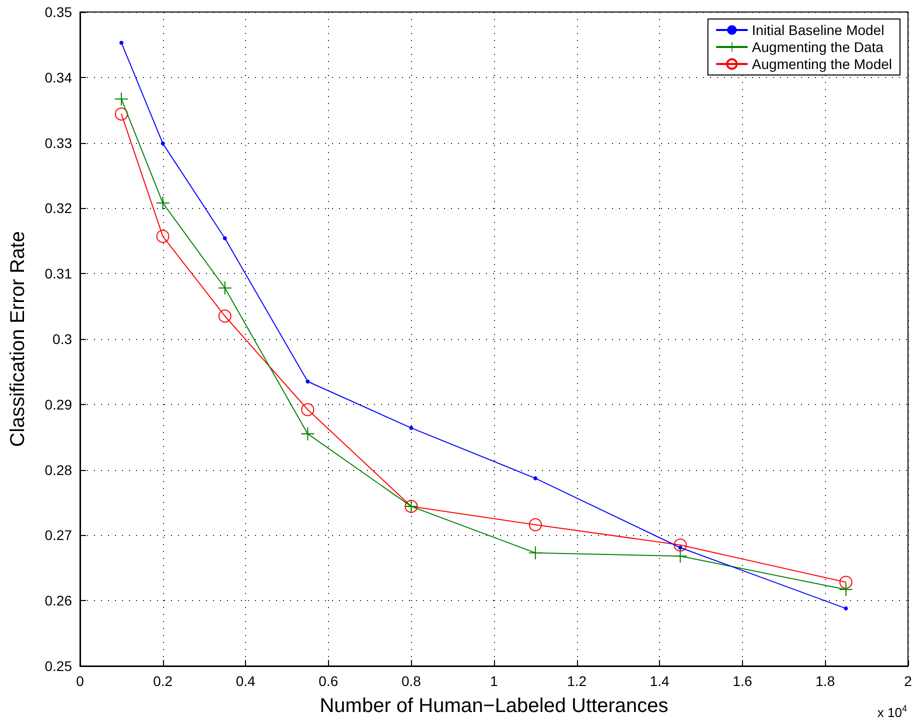 The height and width of the screenshot is (726, 915). What do you see at coordinates (58, 12) in the screenshot?
I see `y-tick-label: 0.35` at bounding box center [58, 12].